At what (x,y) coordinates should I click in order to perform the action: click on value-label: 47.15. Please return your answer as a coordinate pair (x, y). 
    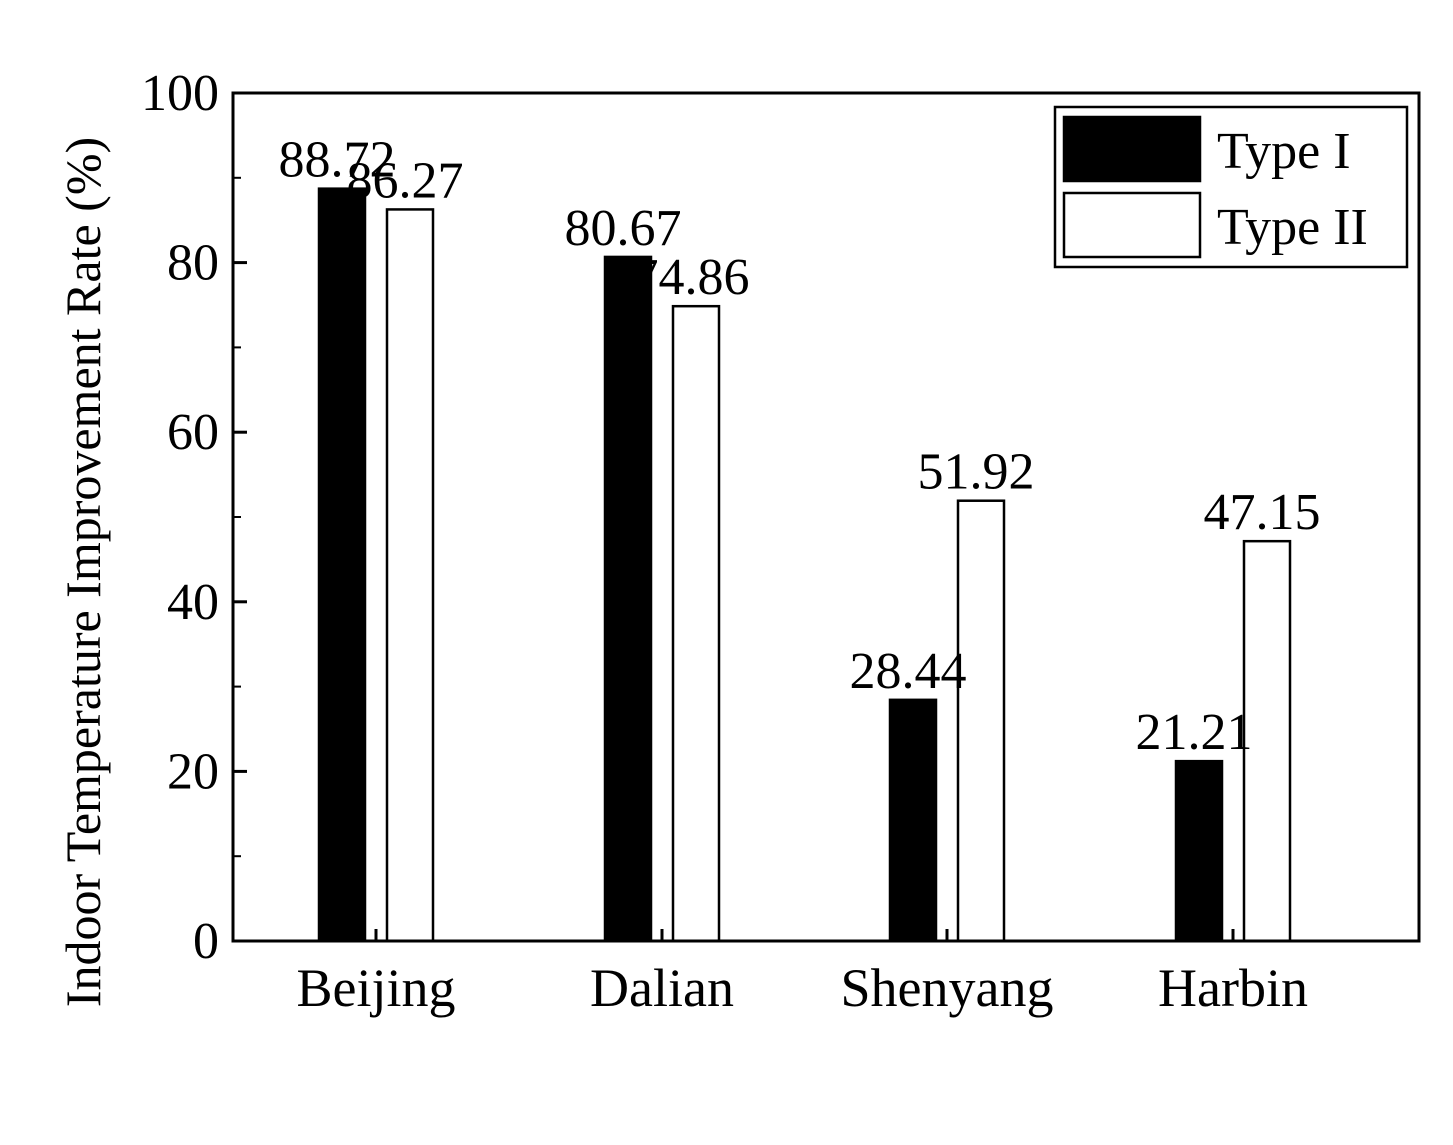
    Looking at the image, I should click on (1262, 512).